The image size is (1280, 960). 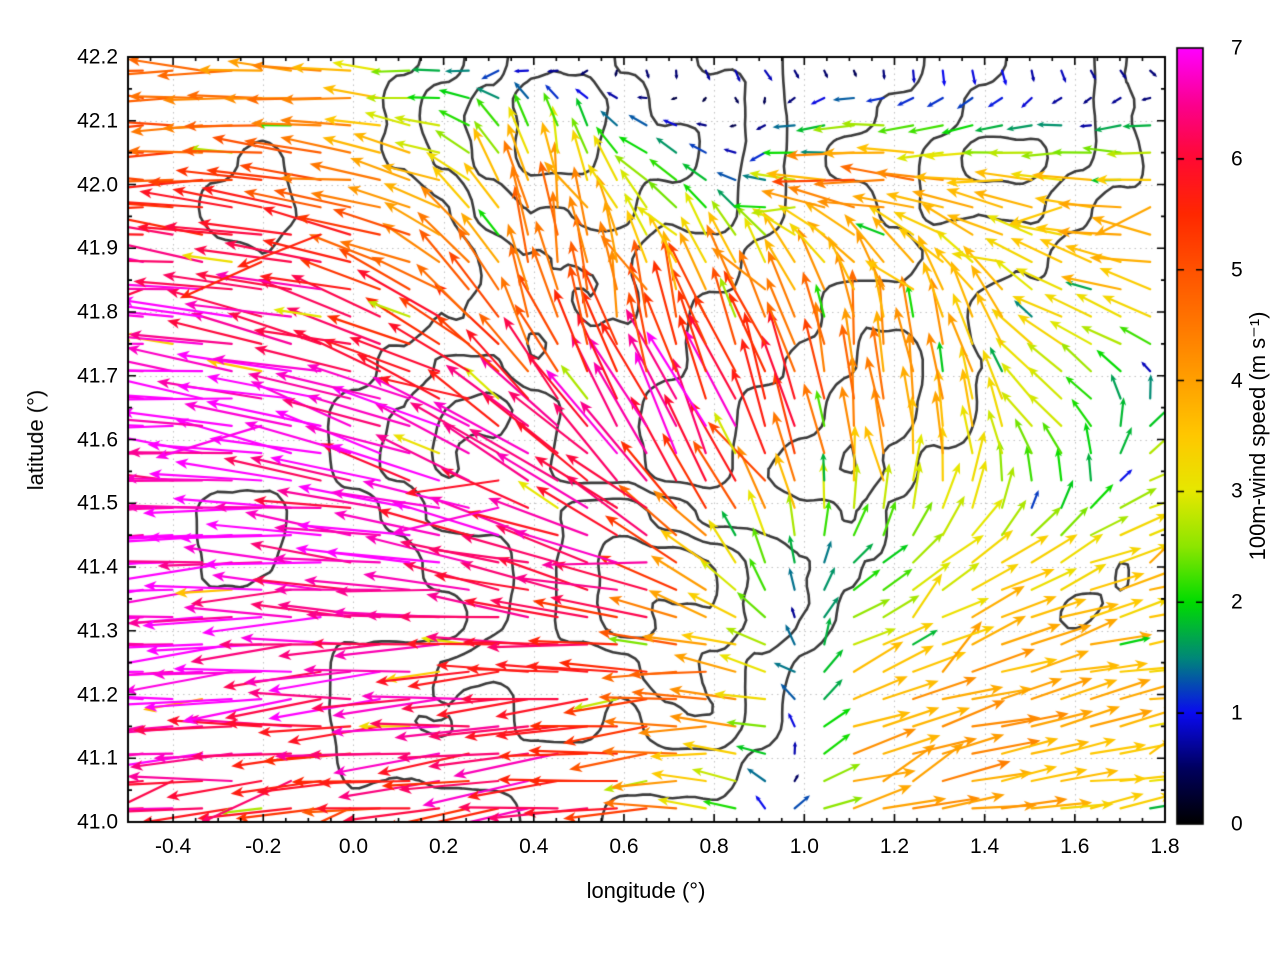 I want to click on colorbar-tick-label: 6, so click(x=1237, y=159).